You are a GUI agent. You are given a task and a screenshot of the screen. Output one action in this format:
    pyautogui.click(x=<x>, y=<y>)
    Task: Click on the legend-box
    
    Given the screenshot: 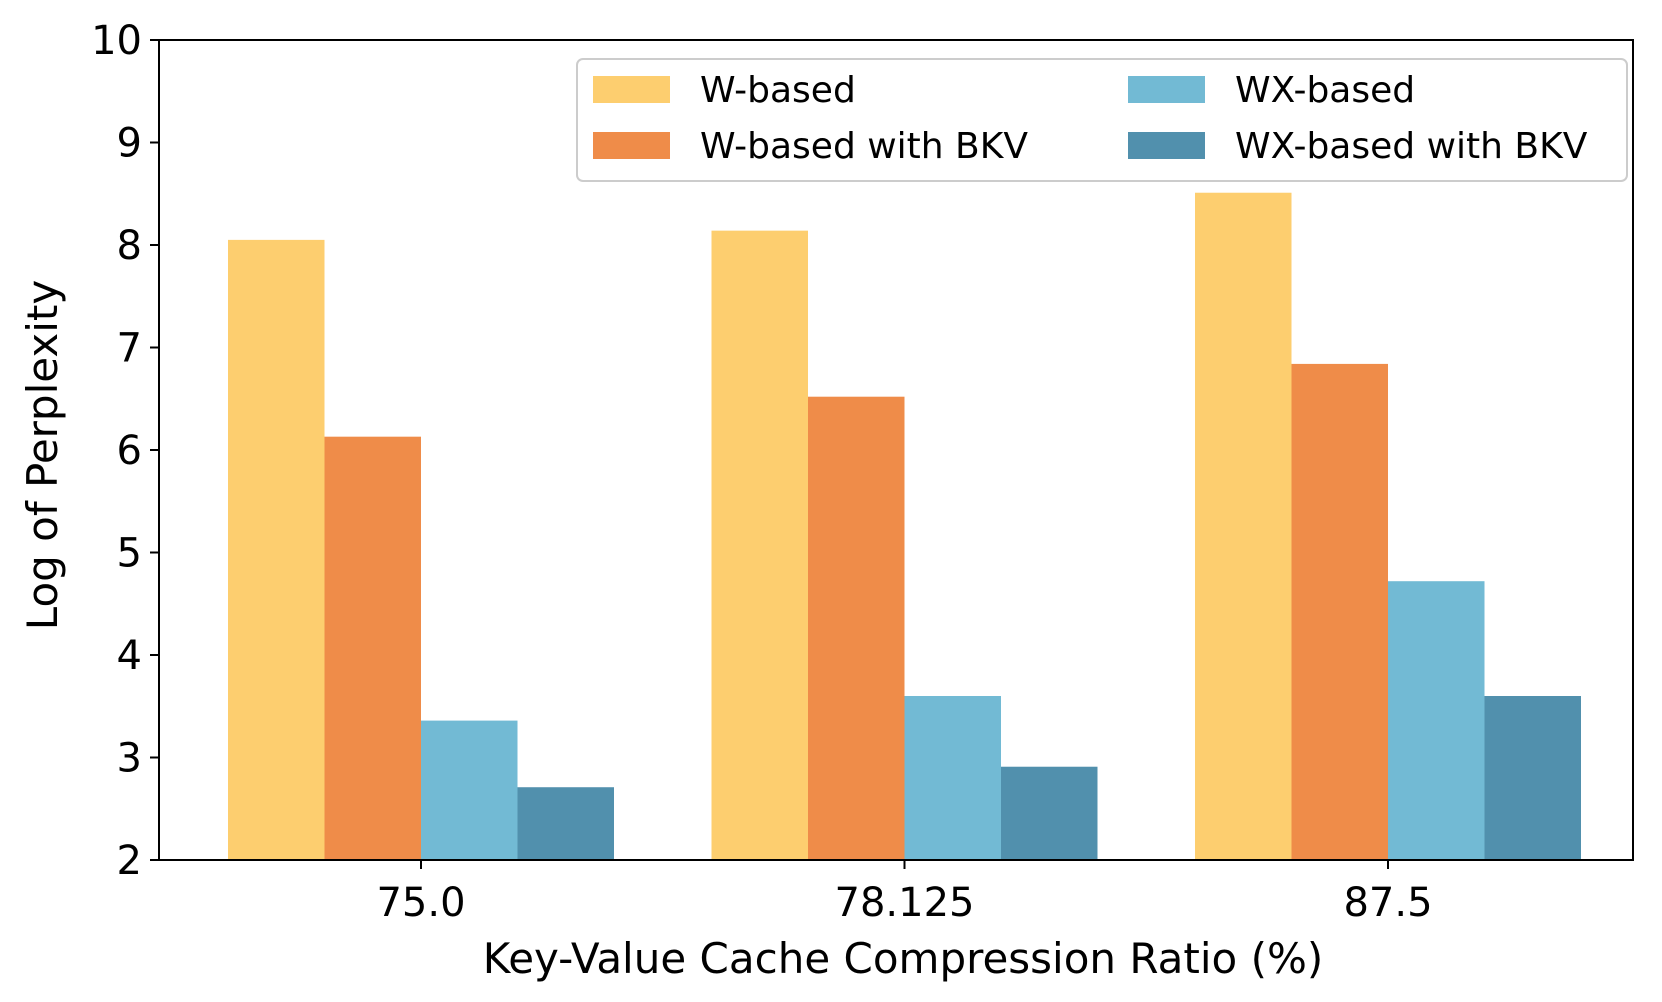 What is the action you would take?
    pyautogui.click(x=1102, y=120)
    